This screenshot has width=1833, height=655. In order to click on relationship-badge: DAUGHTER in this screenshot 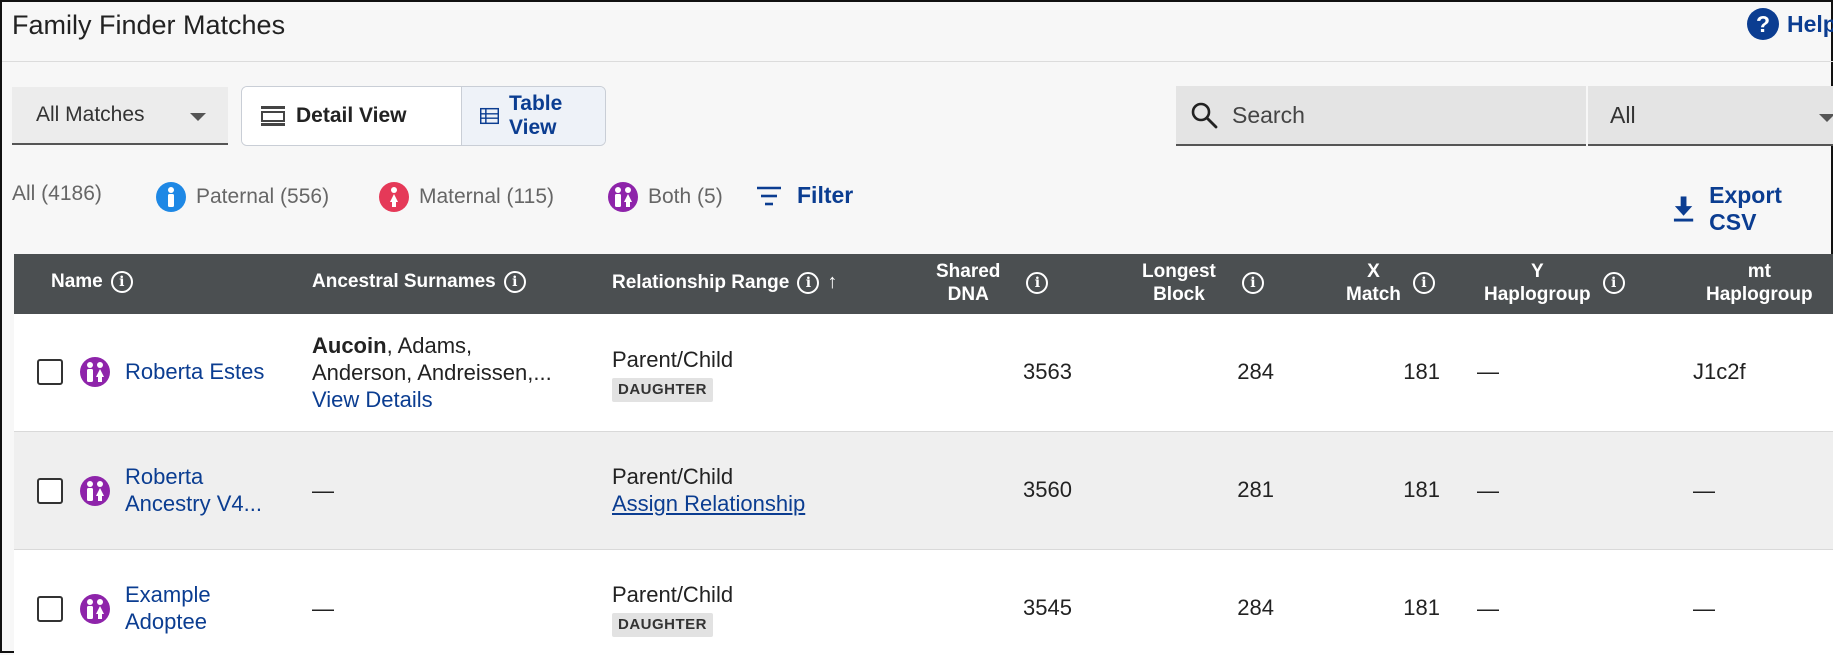, I will do `click(662, 390)`.